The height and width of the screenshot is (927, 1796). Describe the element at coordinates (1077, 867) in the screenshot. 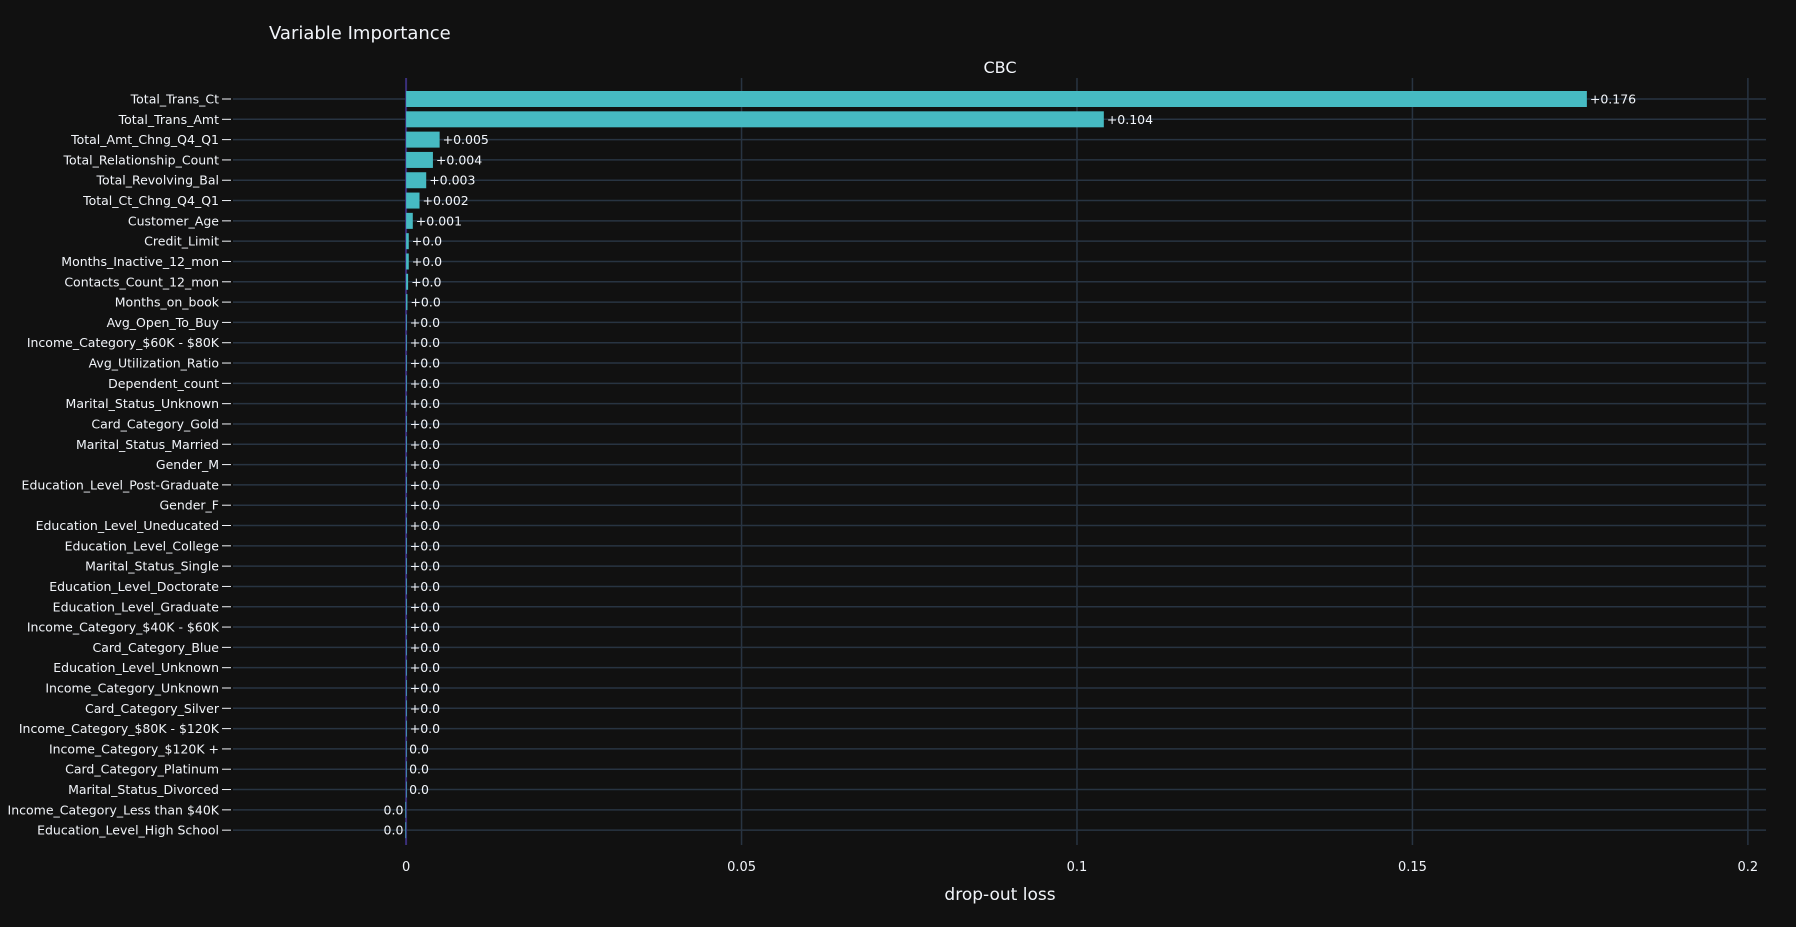

I see `x-tick-label: 0.1` at that location.